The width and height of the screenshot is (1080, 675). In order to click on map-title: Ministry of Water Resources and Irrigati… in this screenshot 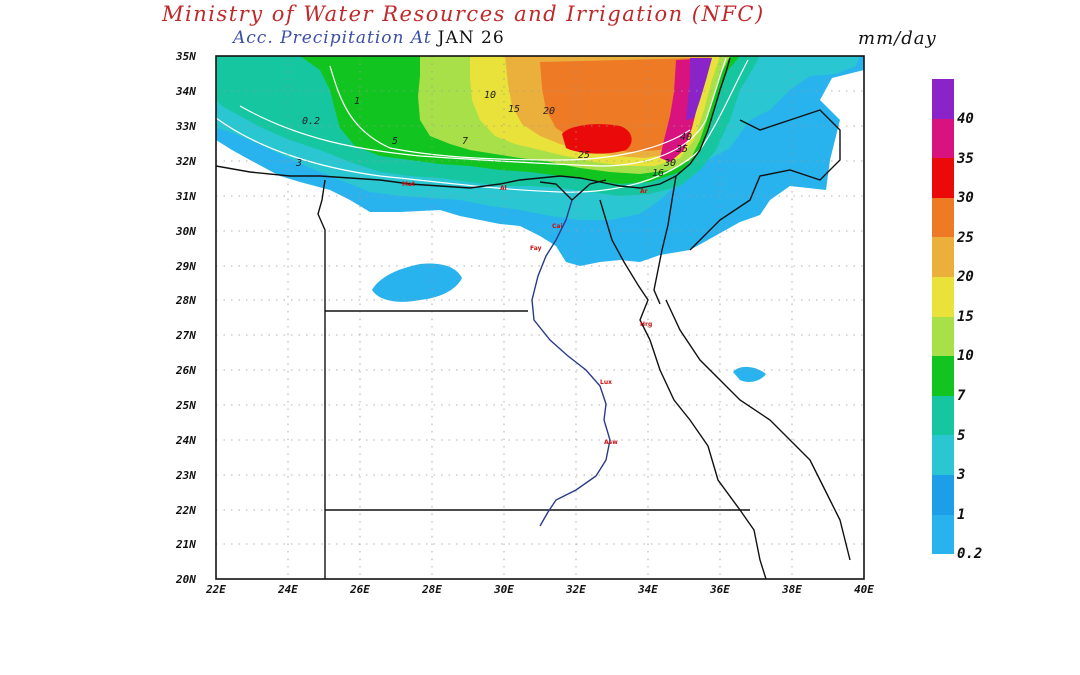, I will do `click(463, 14)`.